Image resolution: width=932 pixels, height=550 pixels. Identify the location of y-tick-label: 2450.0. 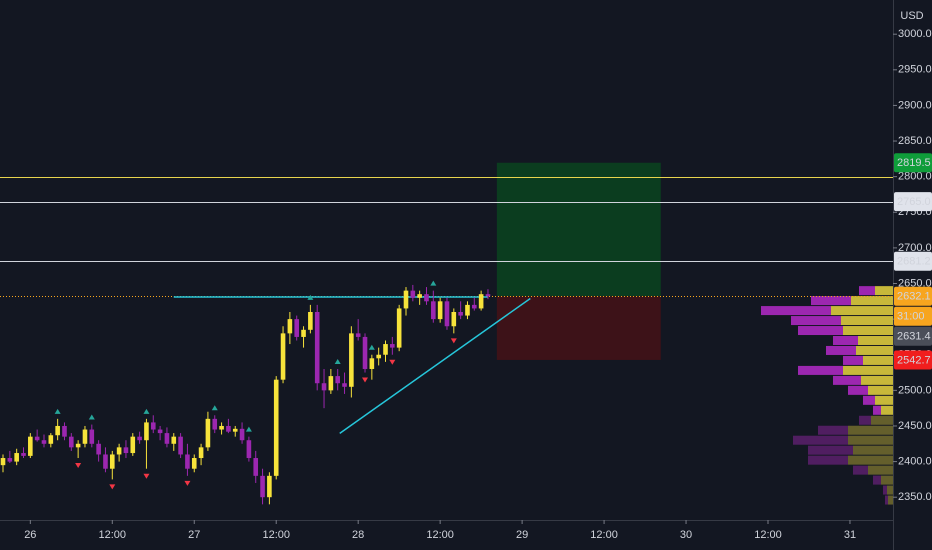
(915, 426).